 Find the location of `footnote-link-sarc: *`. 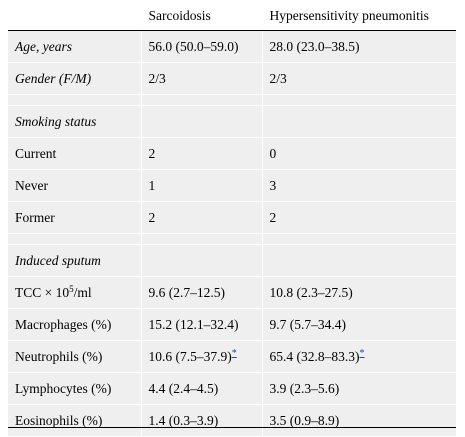

footnote-link-sarc: * is located at coordinates (234, 353).